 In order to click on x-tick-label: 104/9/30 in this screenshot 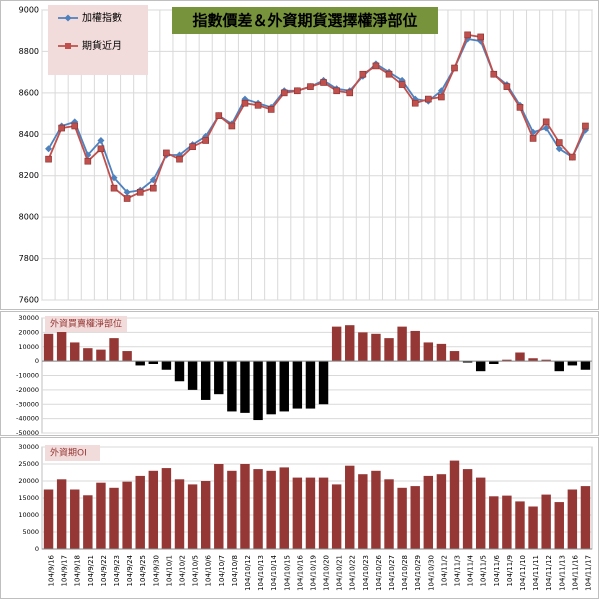, I will do `click(156, 570)`.